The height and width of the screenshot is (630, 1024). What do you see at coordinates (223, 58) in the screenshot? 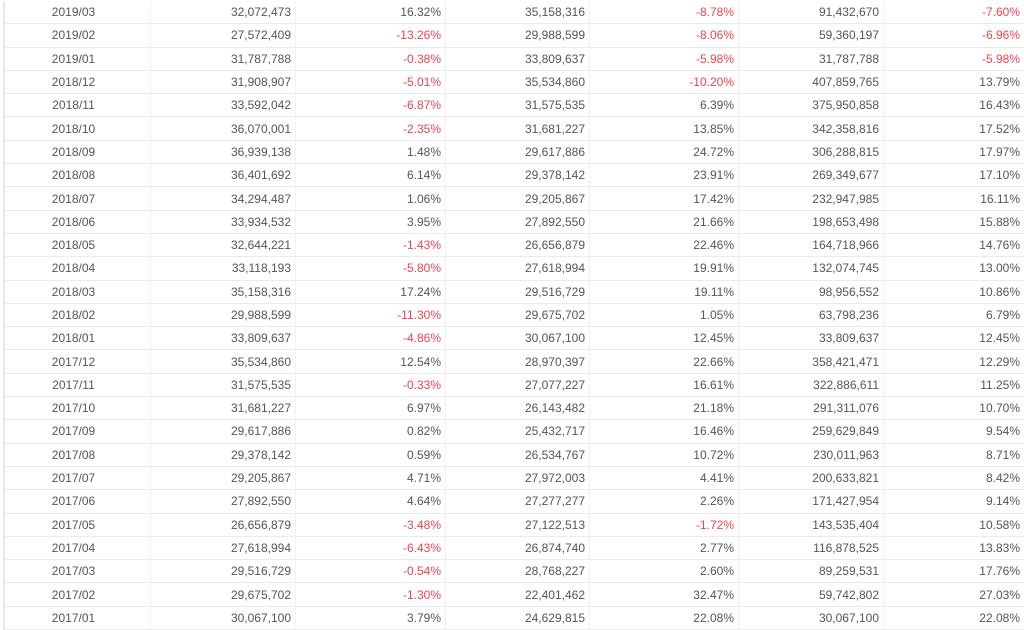
I see `value-a-cell: 31,787,788` at bounding box center [223, 58].